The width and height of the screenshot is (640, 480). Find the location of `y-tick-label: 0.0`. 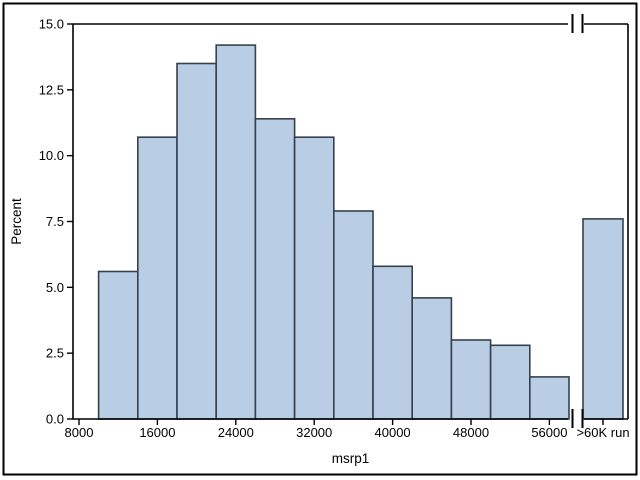

y-tick-label: 0.0 is located at coordinates (55, 419).